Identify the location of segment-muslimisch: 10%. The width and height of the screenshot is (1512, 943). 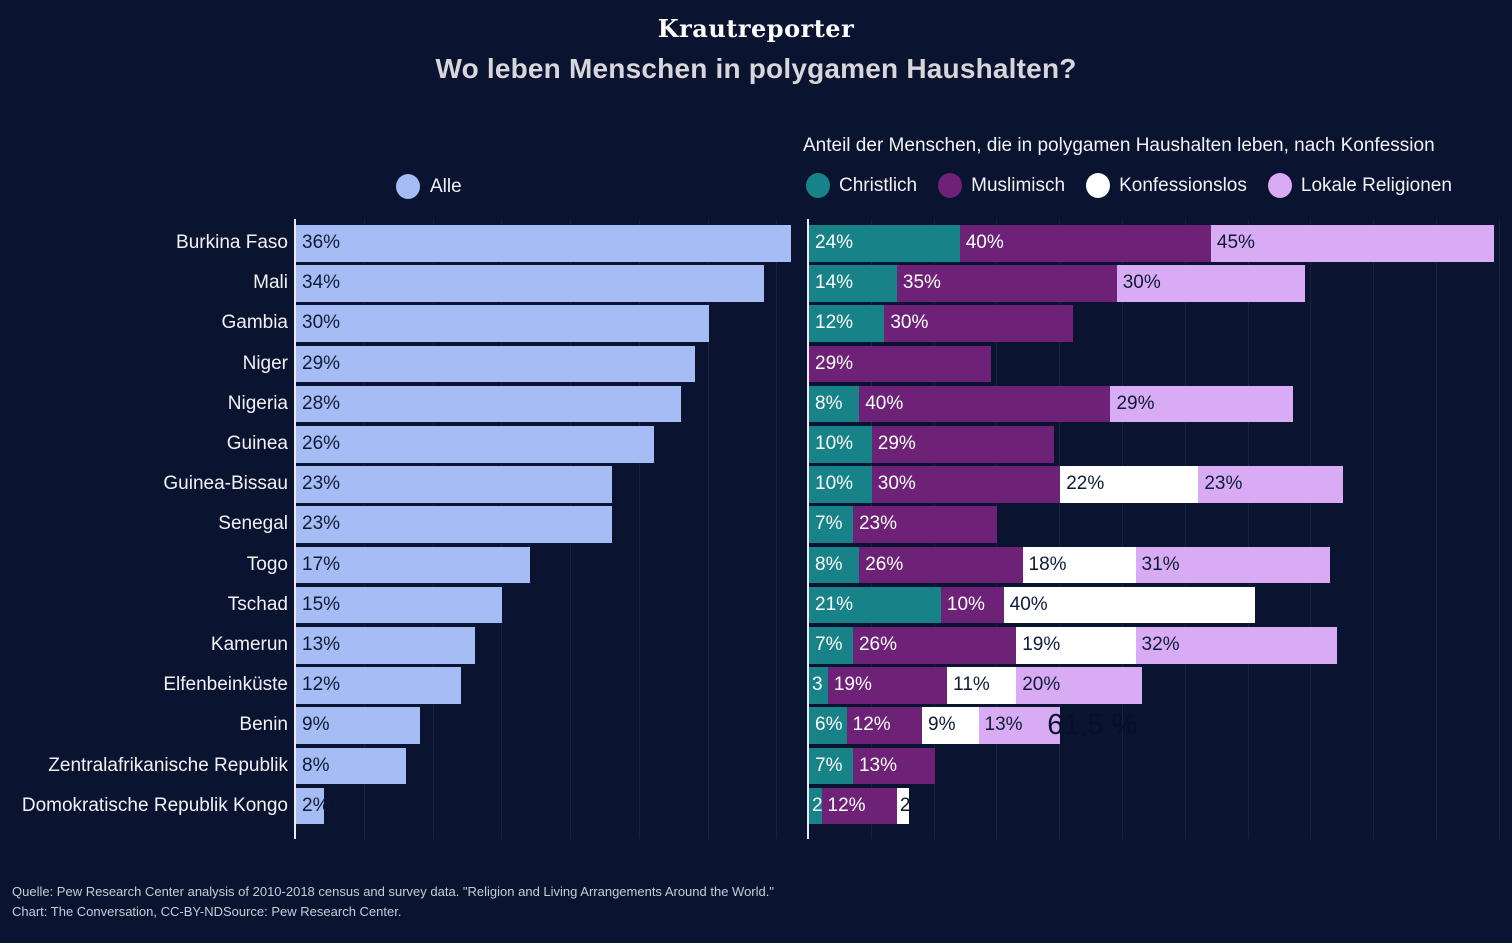
(972, 605).